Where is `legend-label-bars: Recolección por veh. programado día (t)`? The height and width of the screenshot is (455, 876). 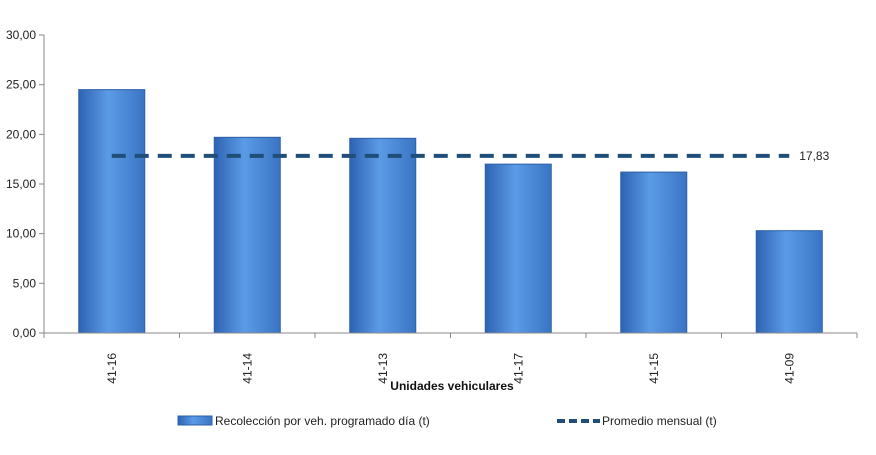
legend-label-bars: Recolección por veh. programado día (t) is located at coordinates (322, 421).